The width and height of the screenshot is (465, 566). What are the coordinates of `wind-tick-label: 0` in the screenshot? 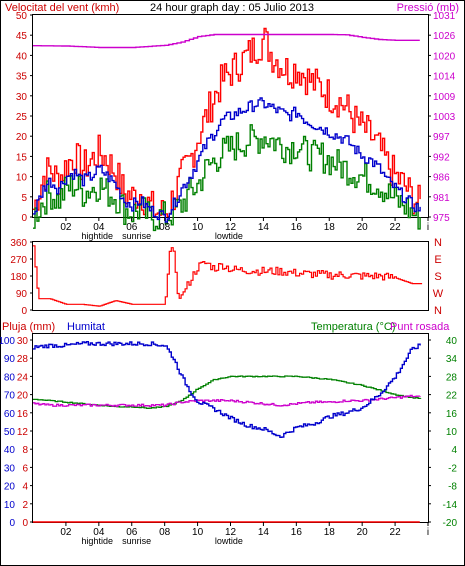 It's located at (24, 218).